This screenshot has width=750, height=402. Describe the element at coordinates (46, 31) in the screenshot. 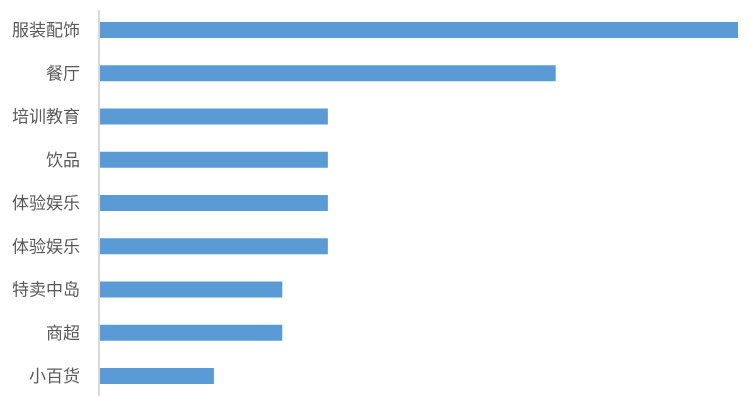

I see `category-label: 服装配饰` at that location.